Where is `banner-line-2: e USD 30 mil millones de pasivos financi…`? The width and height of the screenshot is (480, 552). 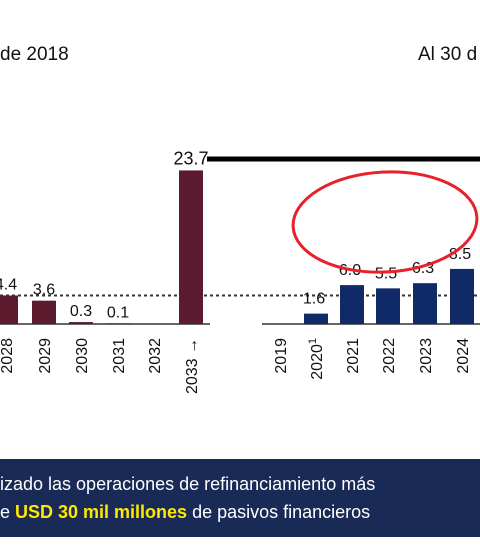
banner-line-2: e USD 30 mil millones de pasivos financi… is located at coordinates (185, 512).